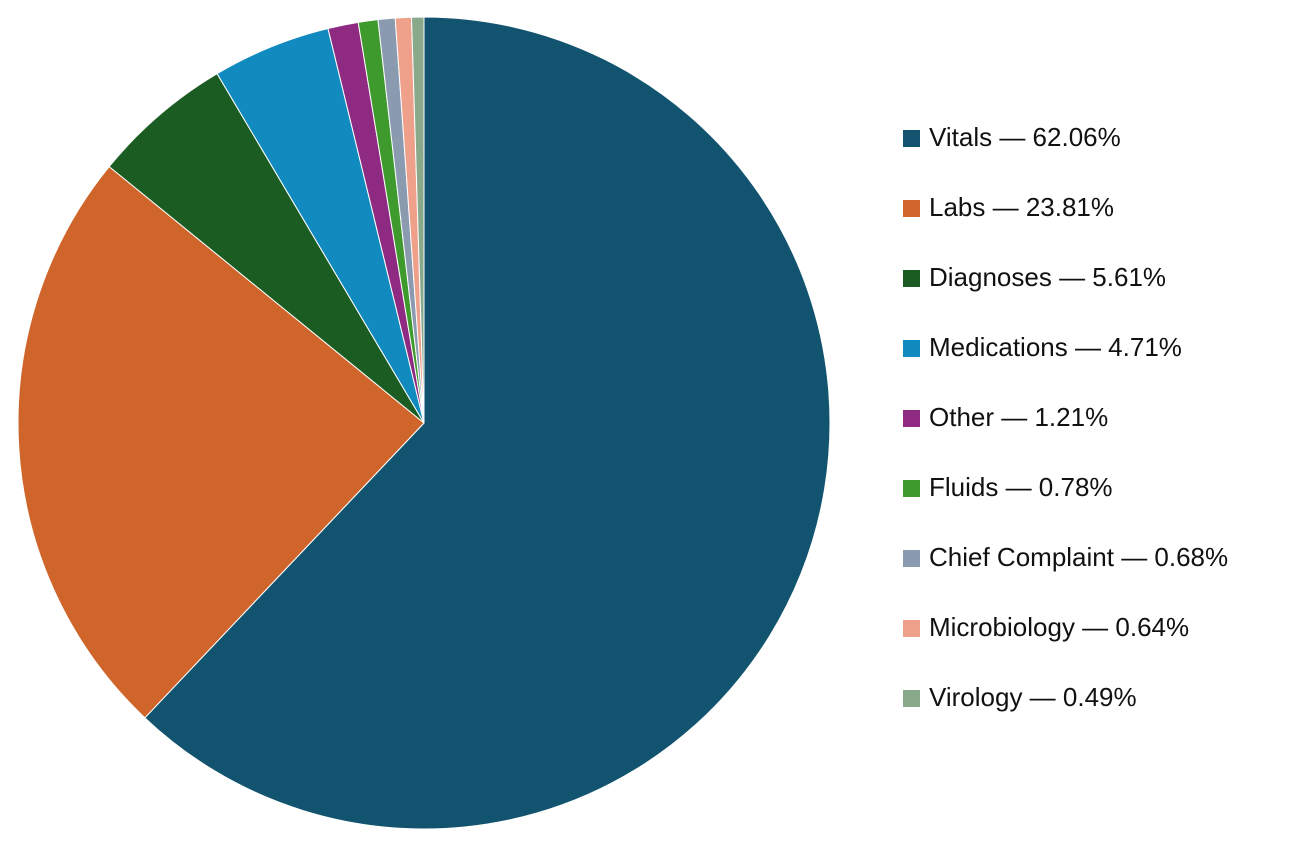  Describe the element at coordinates (1021, 207) in the screenshot. I see `legend-label: Labs — 23.81%` at that location.